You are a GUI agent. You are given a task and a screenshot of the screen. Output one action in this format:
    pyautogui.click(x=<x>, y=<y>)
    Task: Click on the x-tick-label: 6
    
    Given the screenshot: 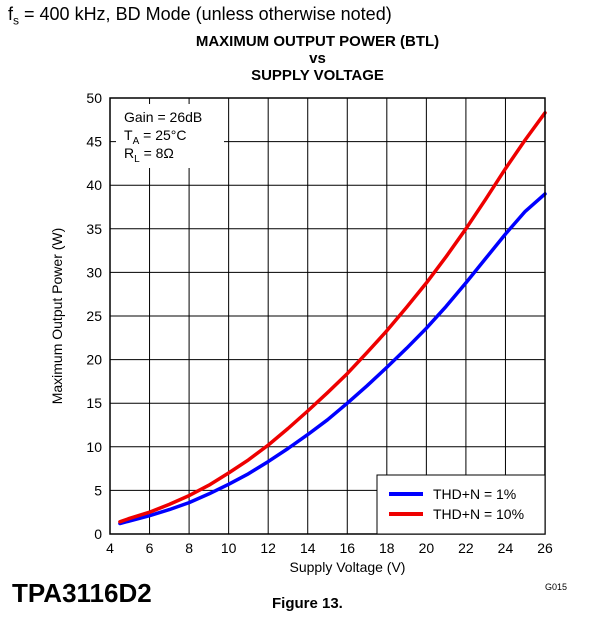 What is the action you would take?
    pyautogui.click(x=150, y=548)
    